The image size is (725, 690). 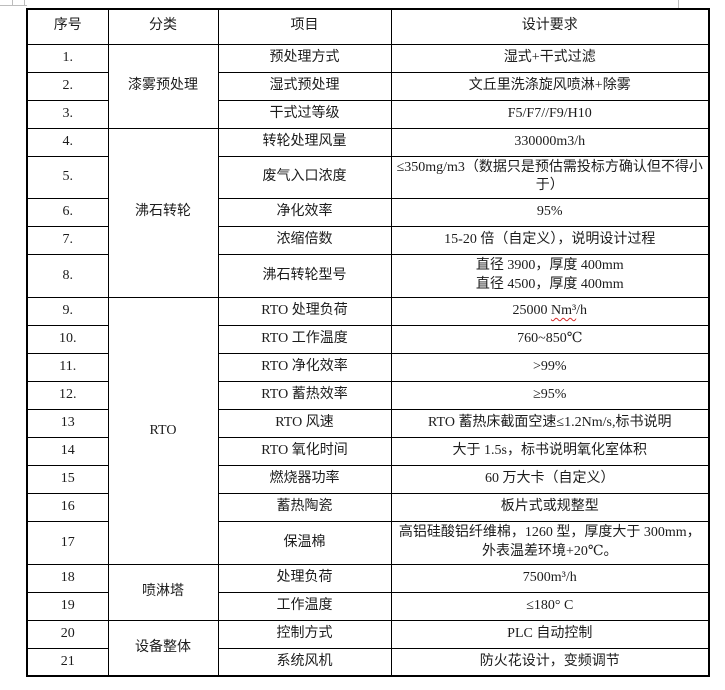 What do you see at coordinates (67, 213) in the screenshot?
I see `row-number-cell: 6.` at bounding box center [67, 213].